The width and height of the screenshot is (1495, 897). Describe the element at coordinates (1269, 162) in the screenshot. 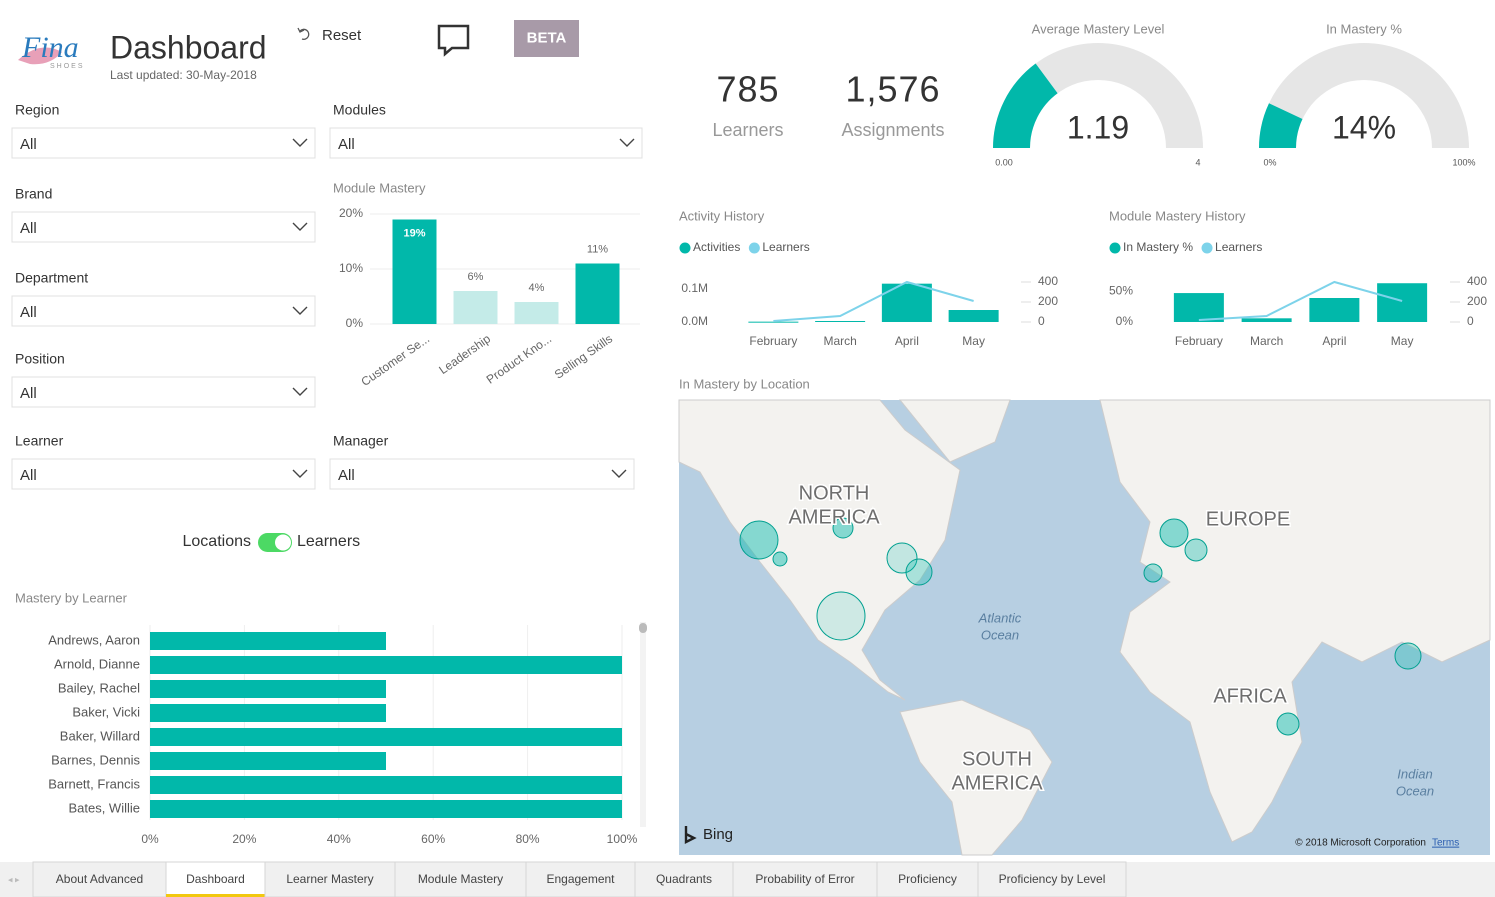

I see `gauge-min: 0%` at that location.